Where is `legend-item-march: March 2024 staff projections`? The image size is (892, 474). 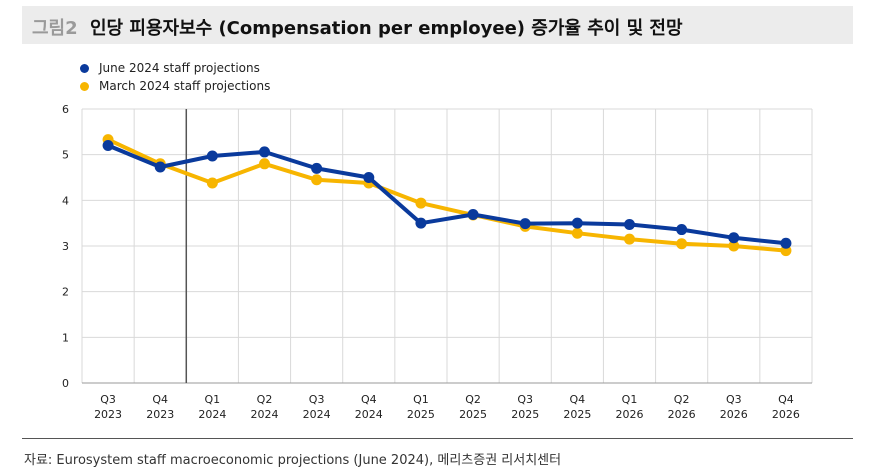
legend-item-march: March 2024 staff projections is located at coordinates (175, 86).